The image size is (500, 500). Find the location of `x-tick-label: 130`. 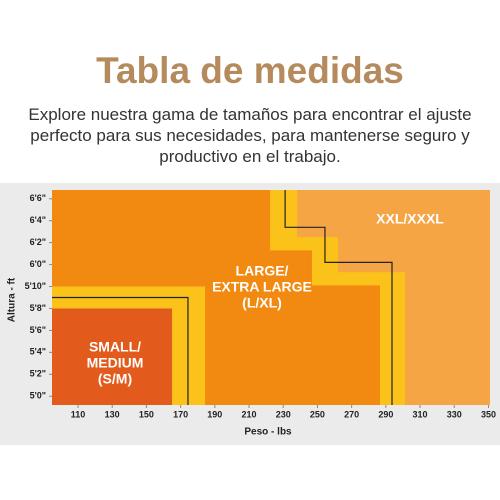

x-tick-label: 130 is located at coordinates (112, 414).